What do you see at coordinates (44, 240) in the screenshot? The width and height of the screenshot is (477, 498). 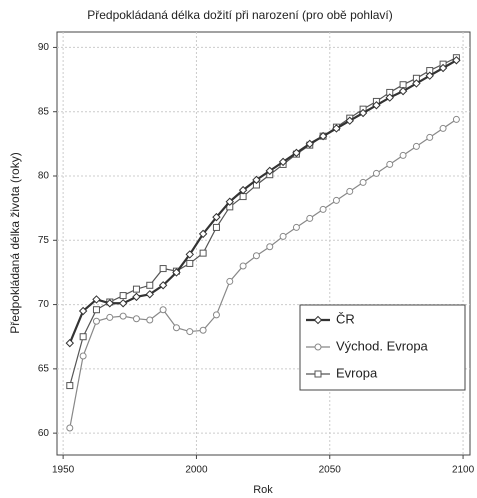 I see `y-tick-label: 75` at bounding box center [44, 240].